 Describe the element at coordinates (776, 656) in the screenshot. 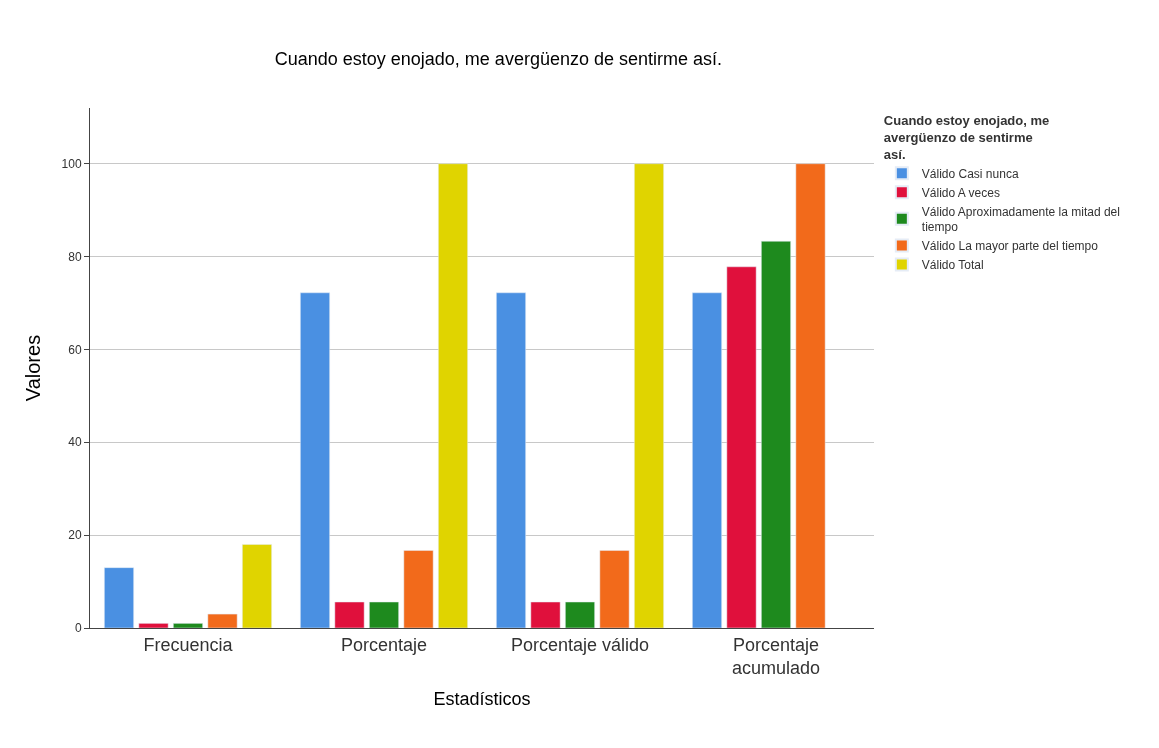

I see `x-tick-label: Porcentaje acumulado` at that location.